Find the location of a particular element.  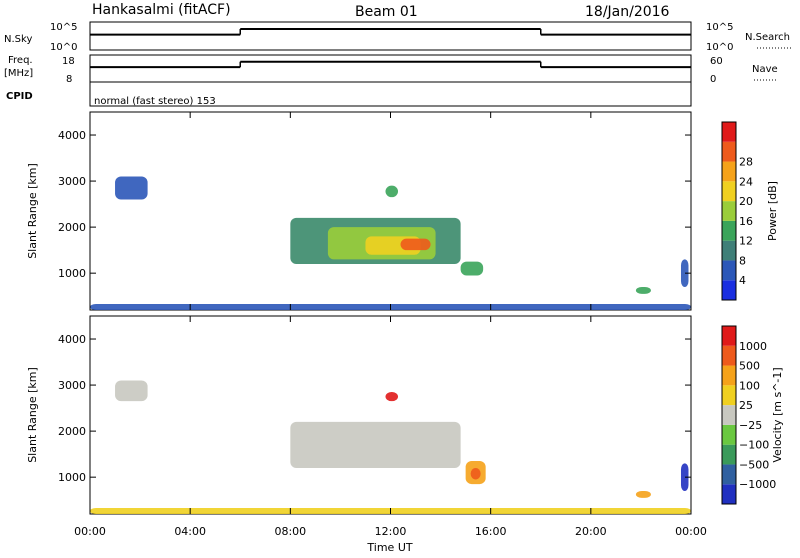

colorbar-tick-label: −500 is located at coordinates (754, 464).